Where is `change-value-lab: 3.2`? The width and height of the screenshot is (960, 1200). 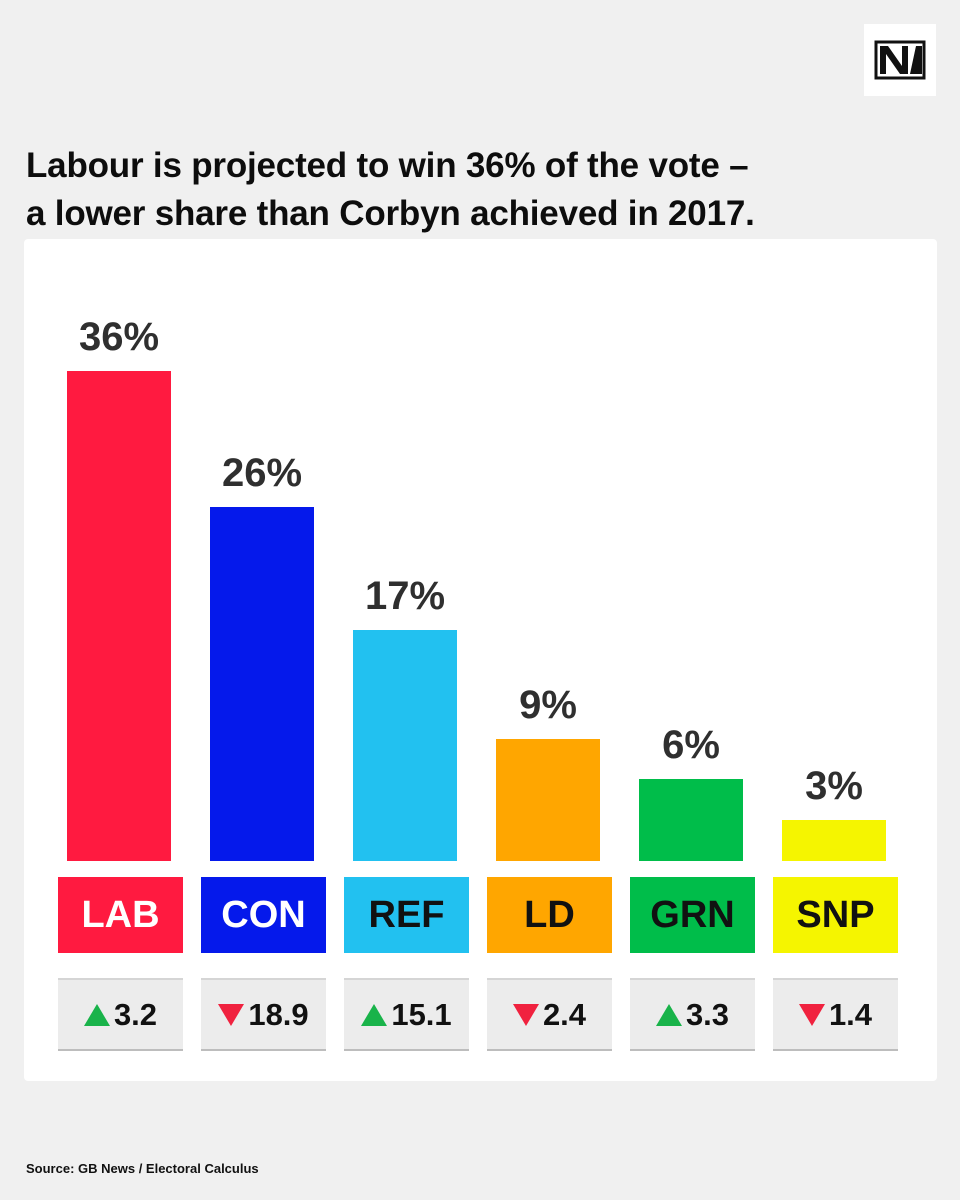 change-value-lab: 3.2 is located at coordinates (135, 1014).